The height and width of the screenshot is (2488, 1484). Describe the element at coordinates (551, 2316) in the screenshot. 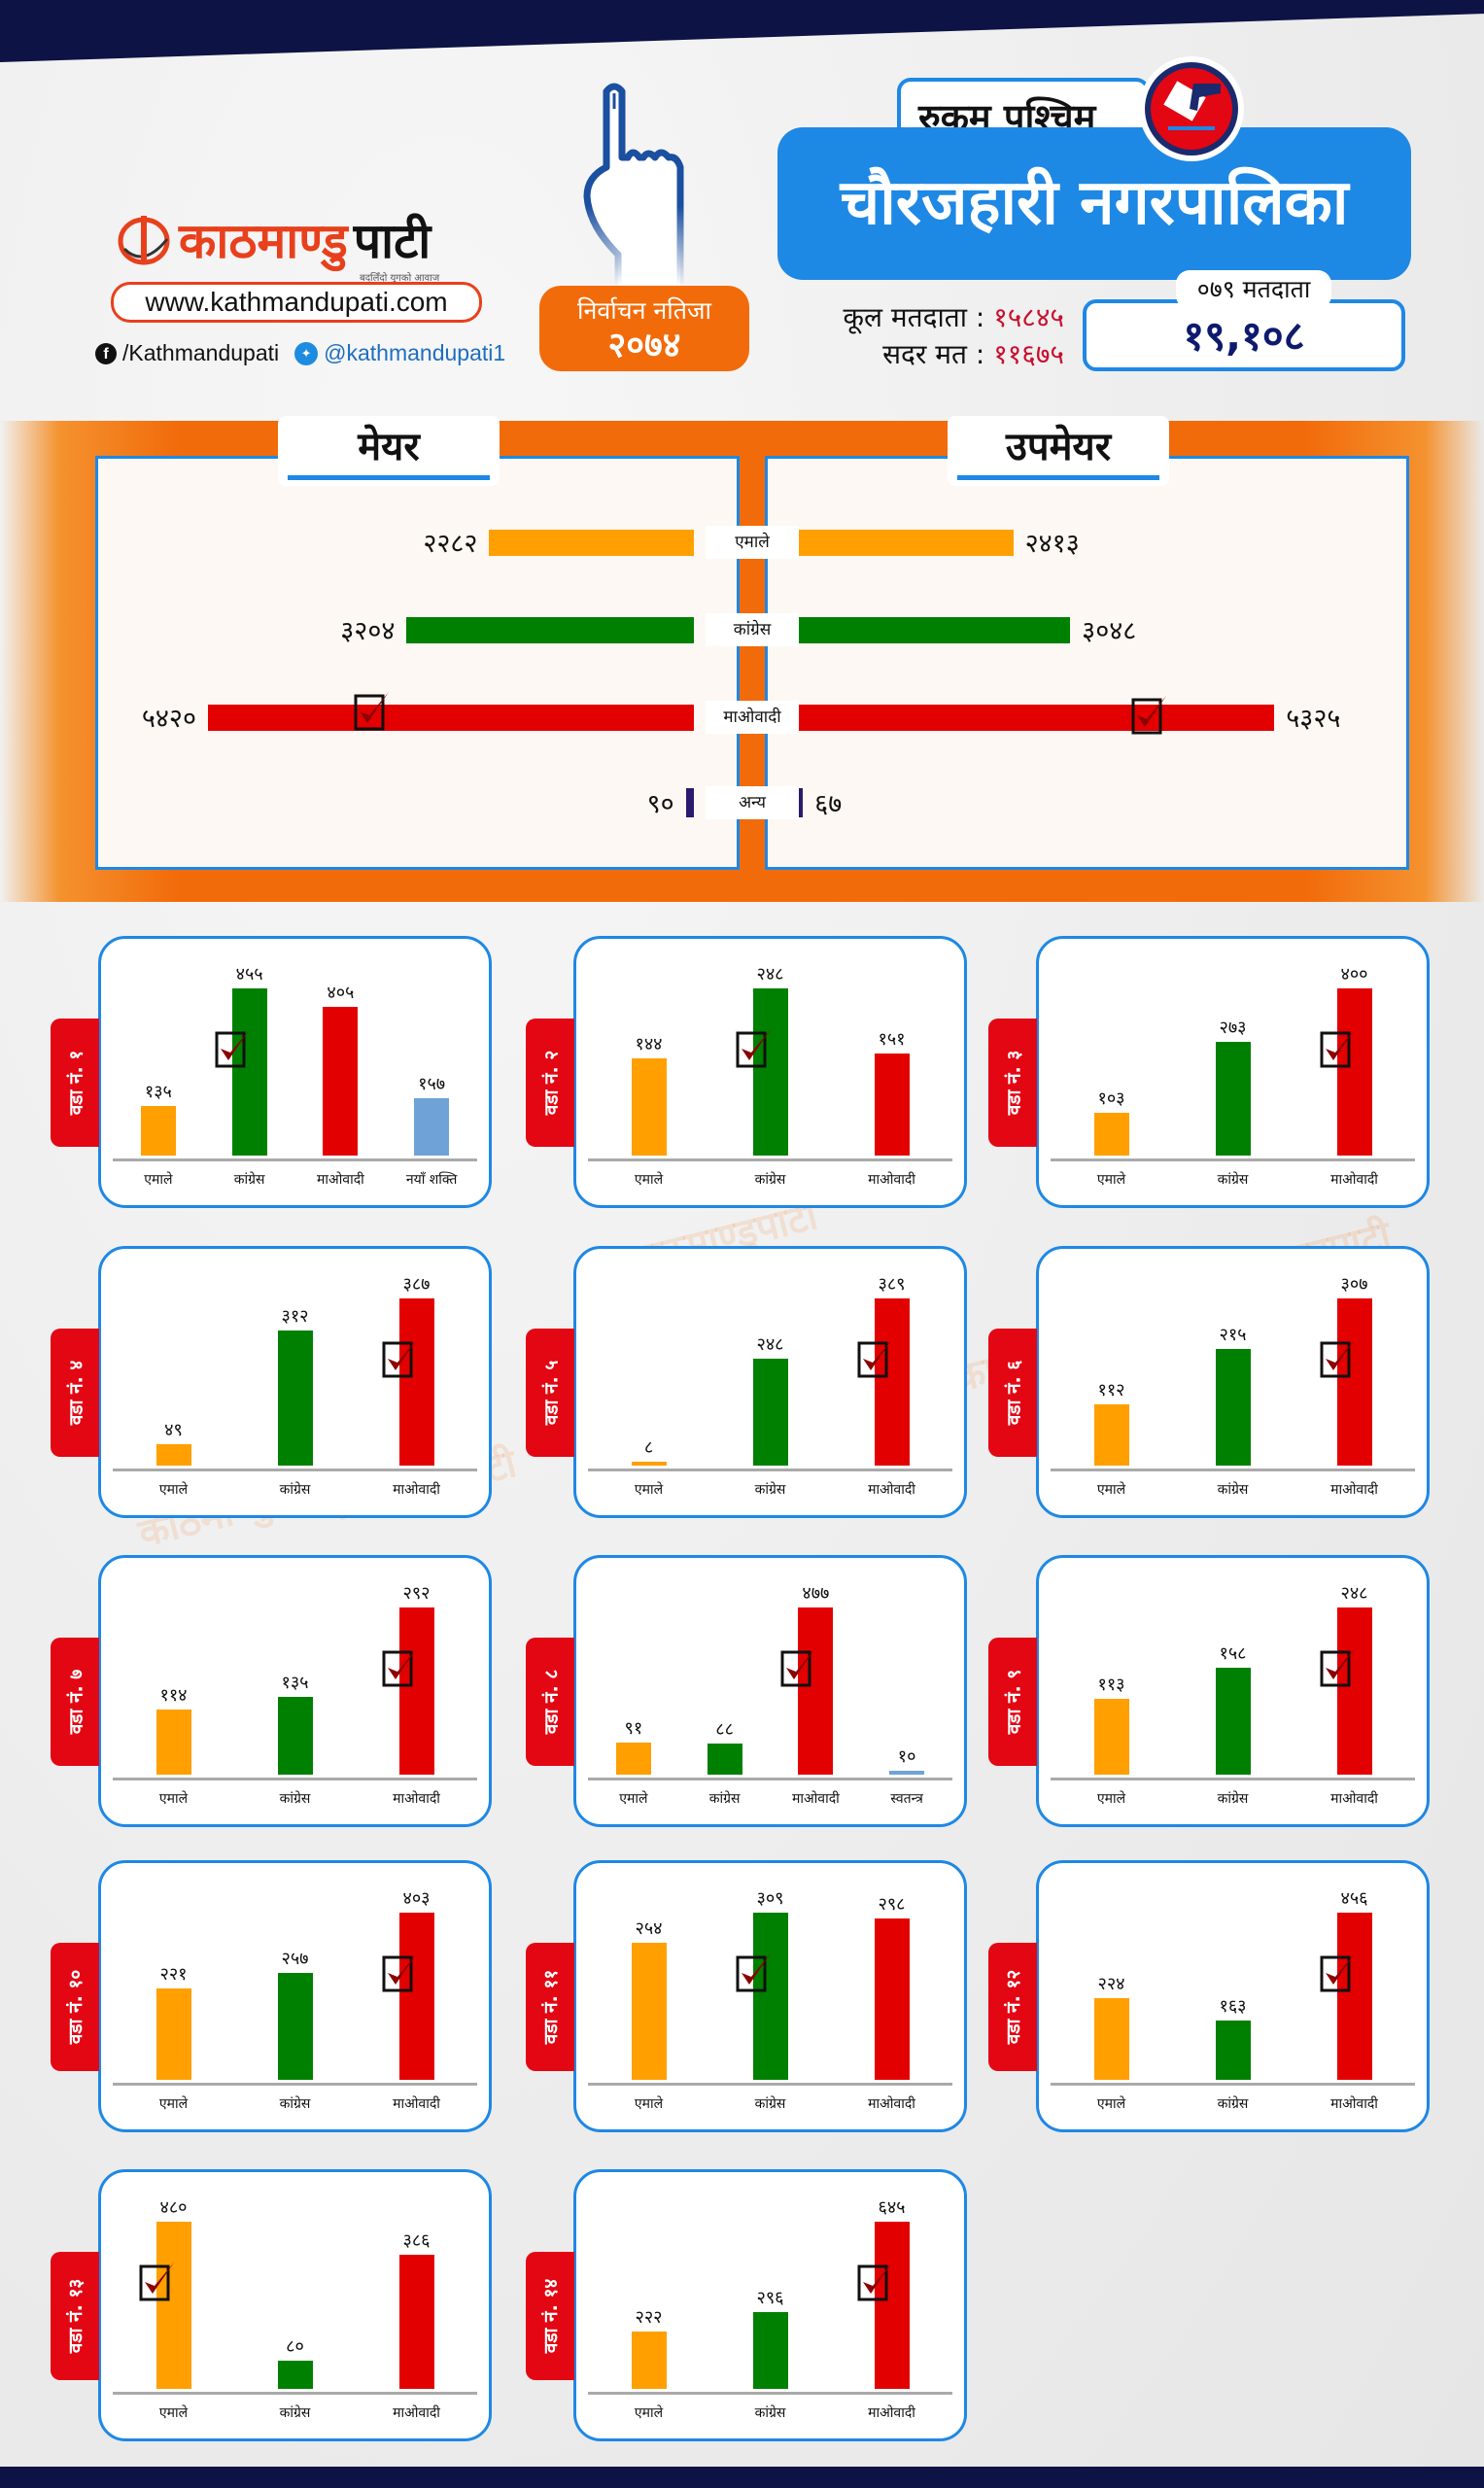

I see `ward-label: वडा नं. १४` at that location.